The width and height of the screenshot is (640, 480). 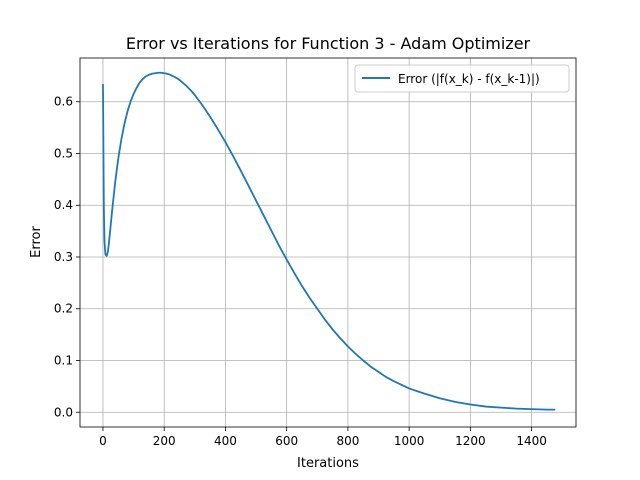 What do you see at coordinates (470, 441) in the screenshot?
I see `x-tick-label: 1200` at bounding box center [470, 441].